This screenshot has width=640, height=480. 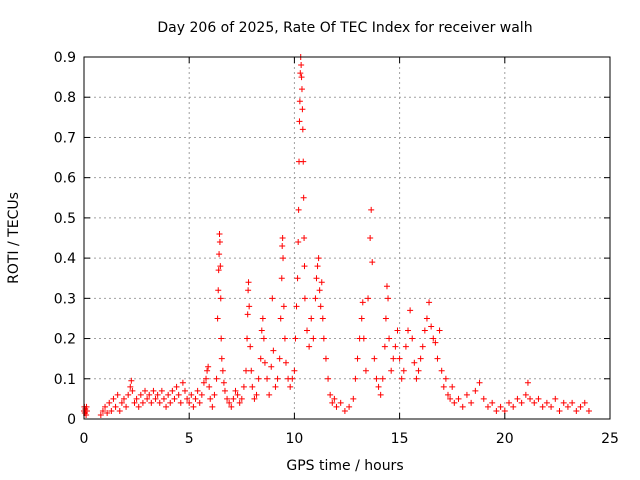 What do you see at coordinates (65, 239) in the screenshot?
I see `y-tick-labels: 0 0.1 0.2 0.3 0.4 0.5 0.6 0.7 0.8 0.9` at bounding box center [65, 239].